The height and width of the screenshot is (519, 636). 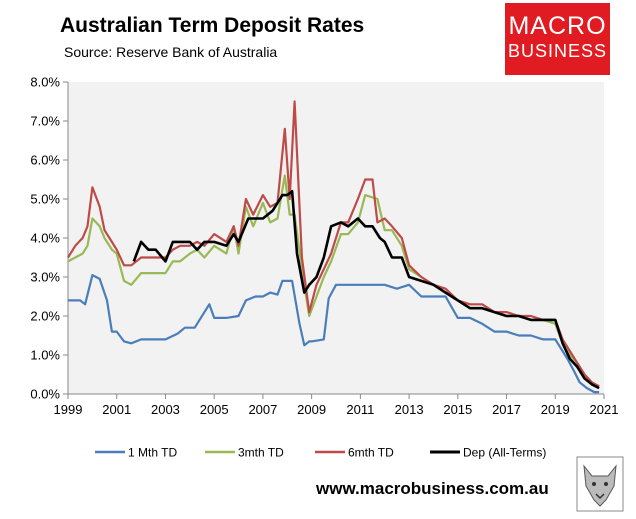 What do you see at coordinates (262, 409) in the screenshot?
I see `x-tick-label: 2007` at bounding box center [262, 409].